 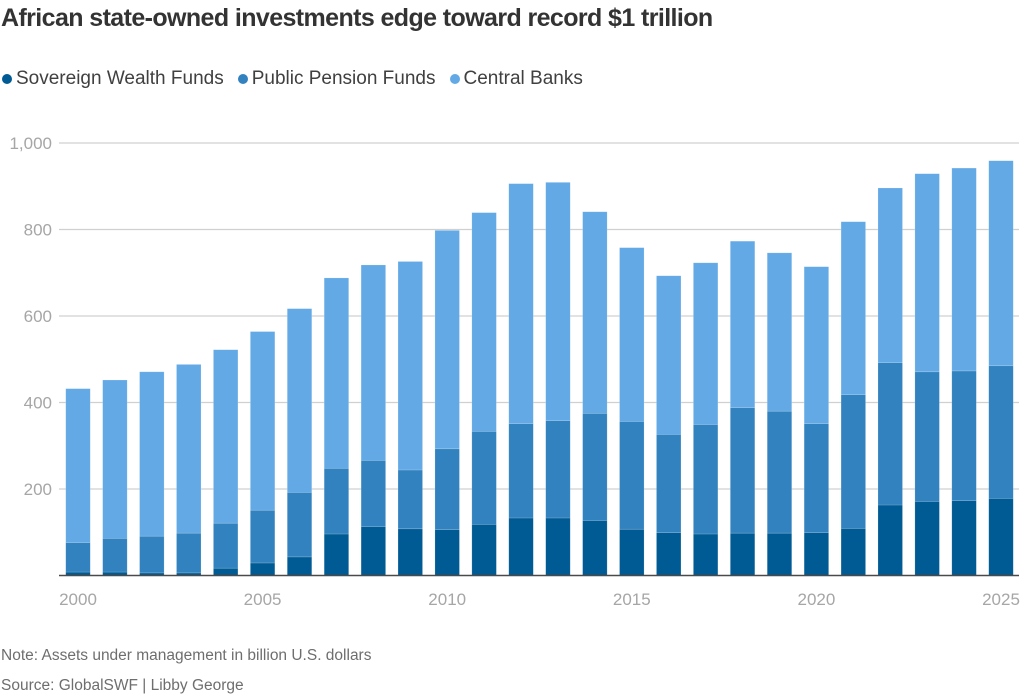 I want to click on bar-stack-2009, so click(x=410, y=418).